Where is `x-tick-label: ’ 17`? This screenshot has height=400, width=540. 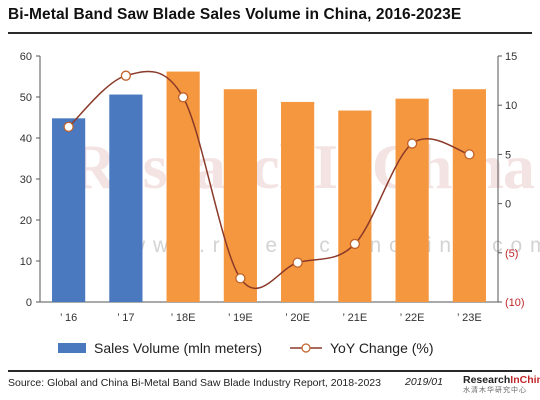
x-tick-label: ’ 17 is located at coordinates (125, 318).